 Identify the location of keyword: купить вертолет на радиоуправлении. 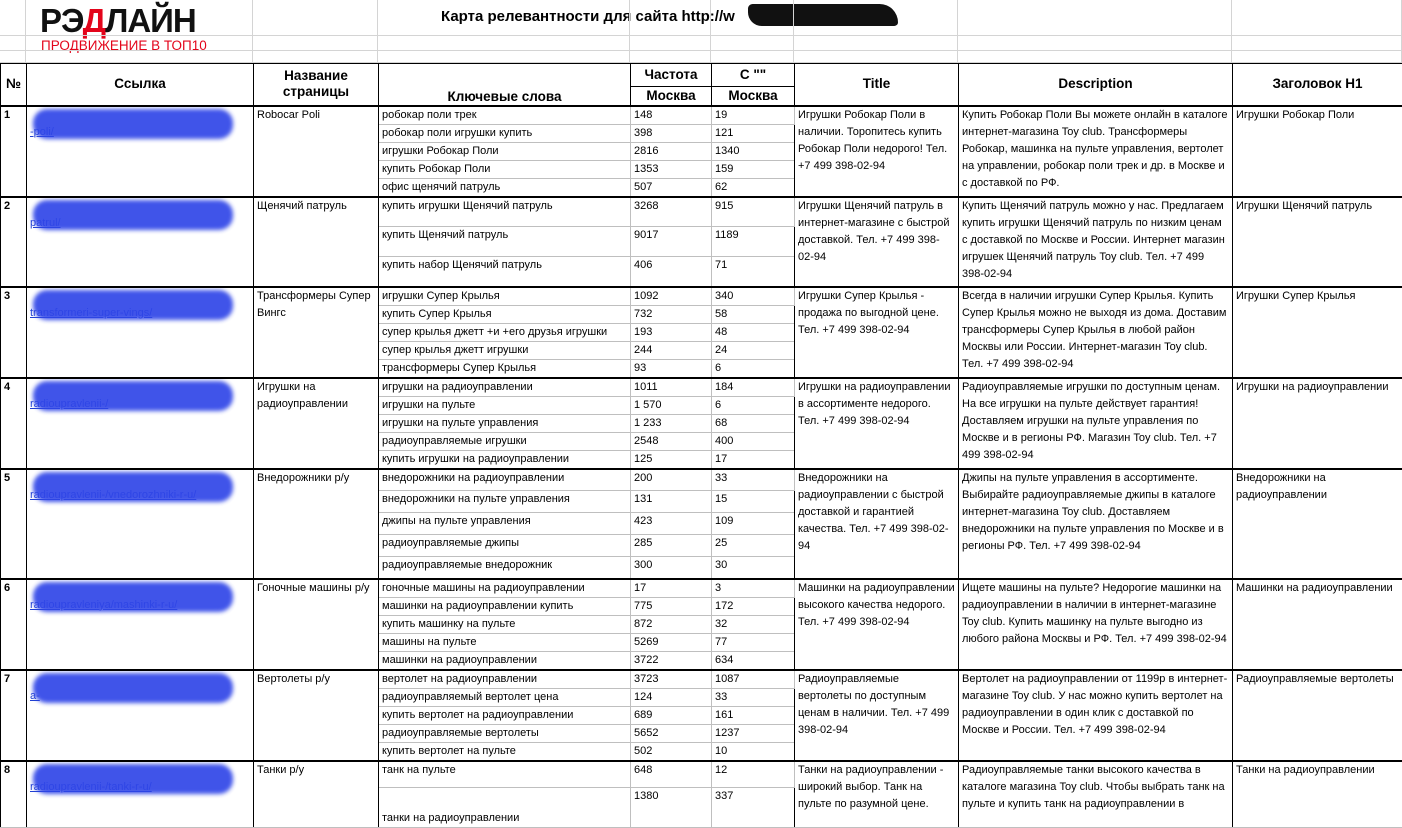
(505, 715).